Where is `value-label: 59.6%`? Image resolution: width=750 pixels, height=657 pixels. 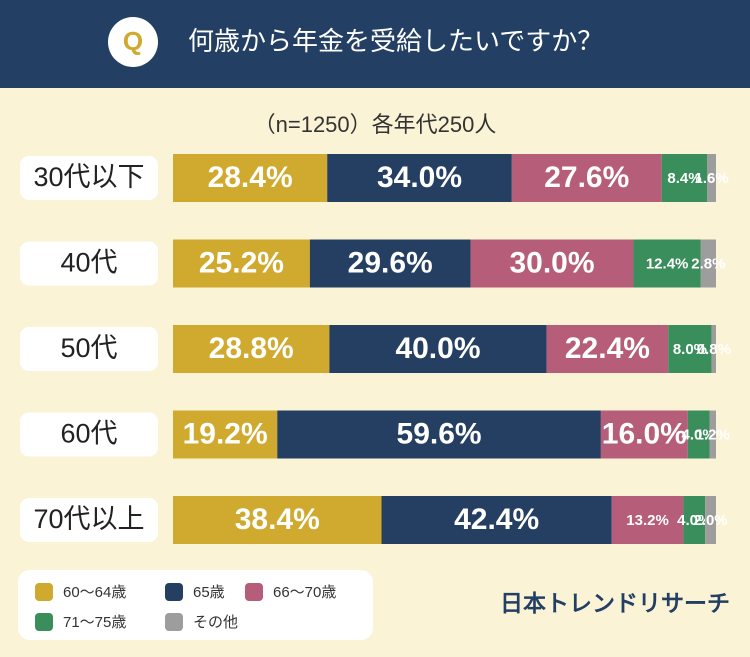
value-label: 59.6% is located at coordinates (439, 433).